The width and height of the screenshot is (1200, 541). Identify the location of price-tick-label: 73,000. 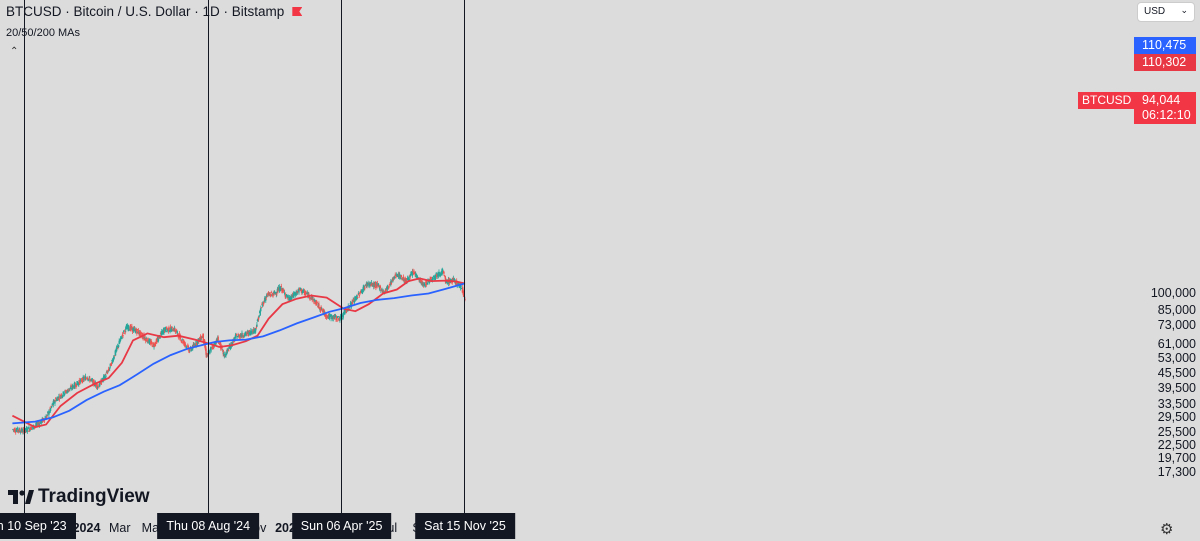
(1176, 325).